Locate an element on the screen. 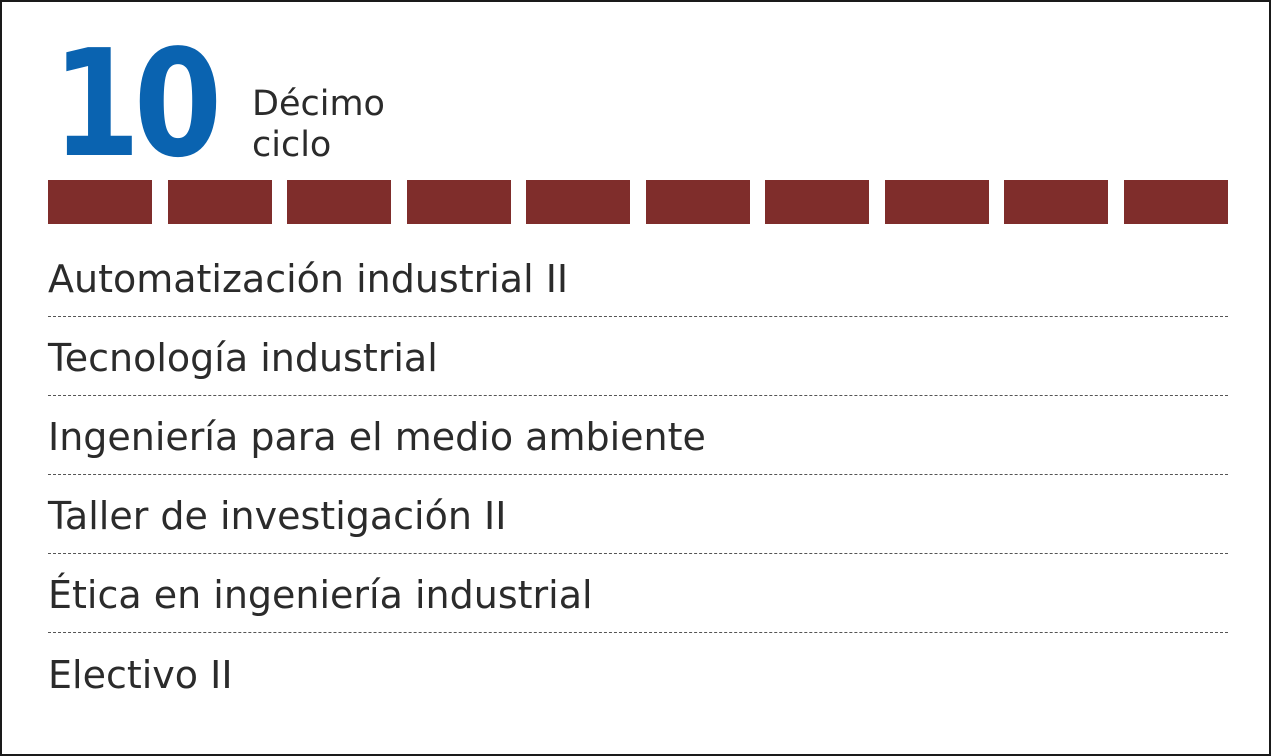  cycle-progress-bar is located at coordinates (638, 202).